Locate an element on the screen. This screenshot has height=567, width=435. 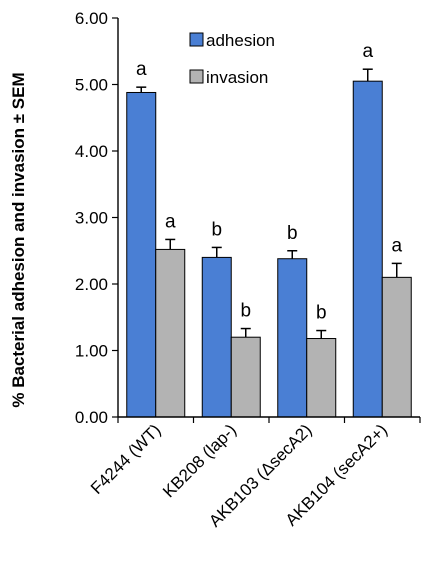
y-tick-label: 4.00 is located at coordinates (91, 151).